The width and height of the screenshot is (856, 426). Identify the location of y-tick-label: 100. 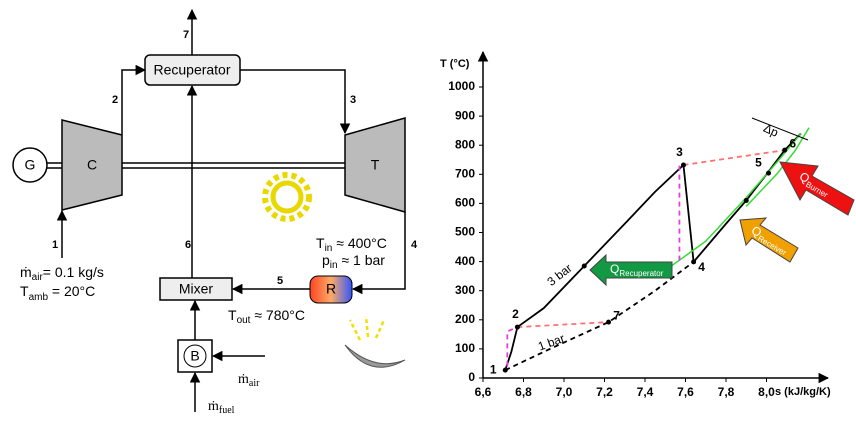
(465, 348).